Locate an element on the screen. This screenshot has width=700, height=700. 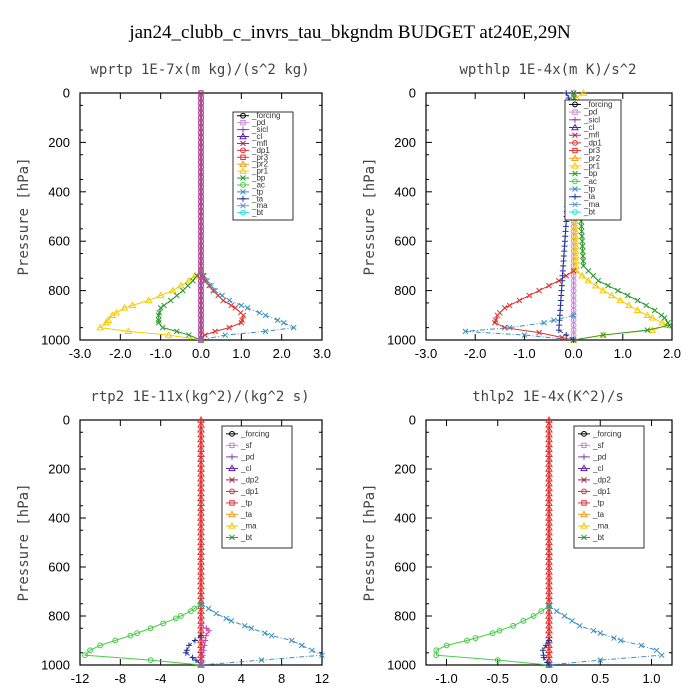
legend-entry: _pr1 is located at coordinates (592, 165).